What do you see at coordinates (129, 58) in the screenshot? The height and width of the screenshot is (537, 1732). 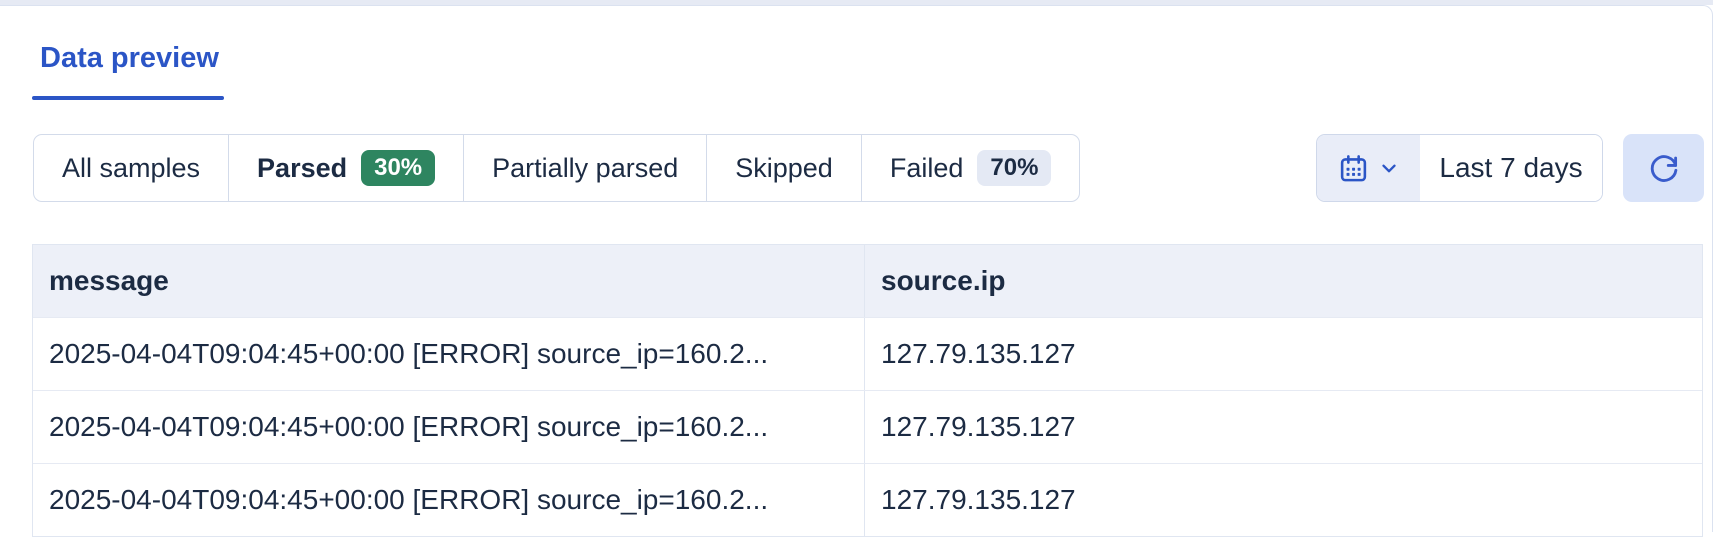 I see `tab-data-preview: Data preview` at bounding box center [129, 58].